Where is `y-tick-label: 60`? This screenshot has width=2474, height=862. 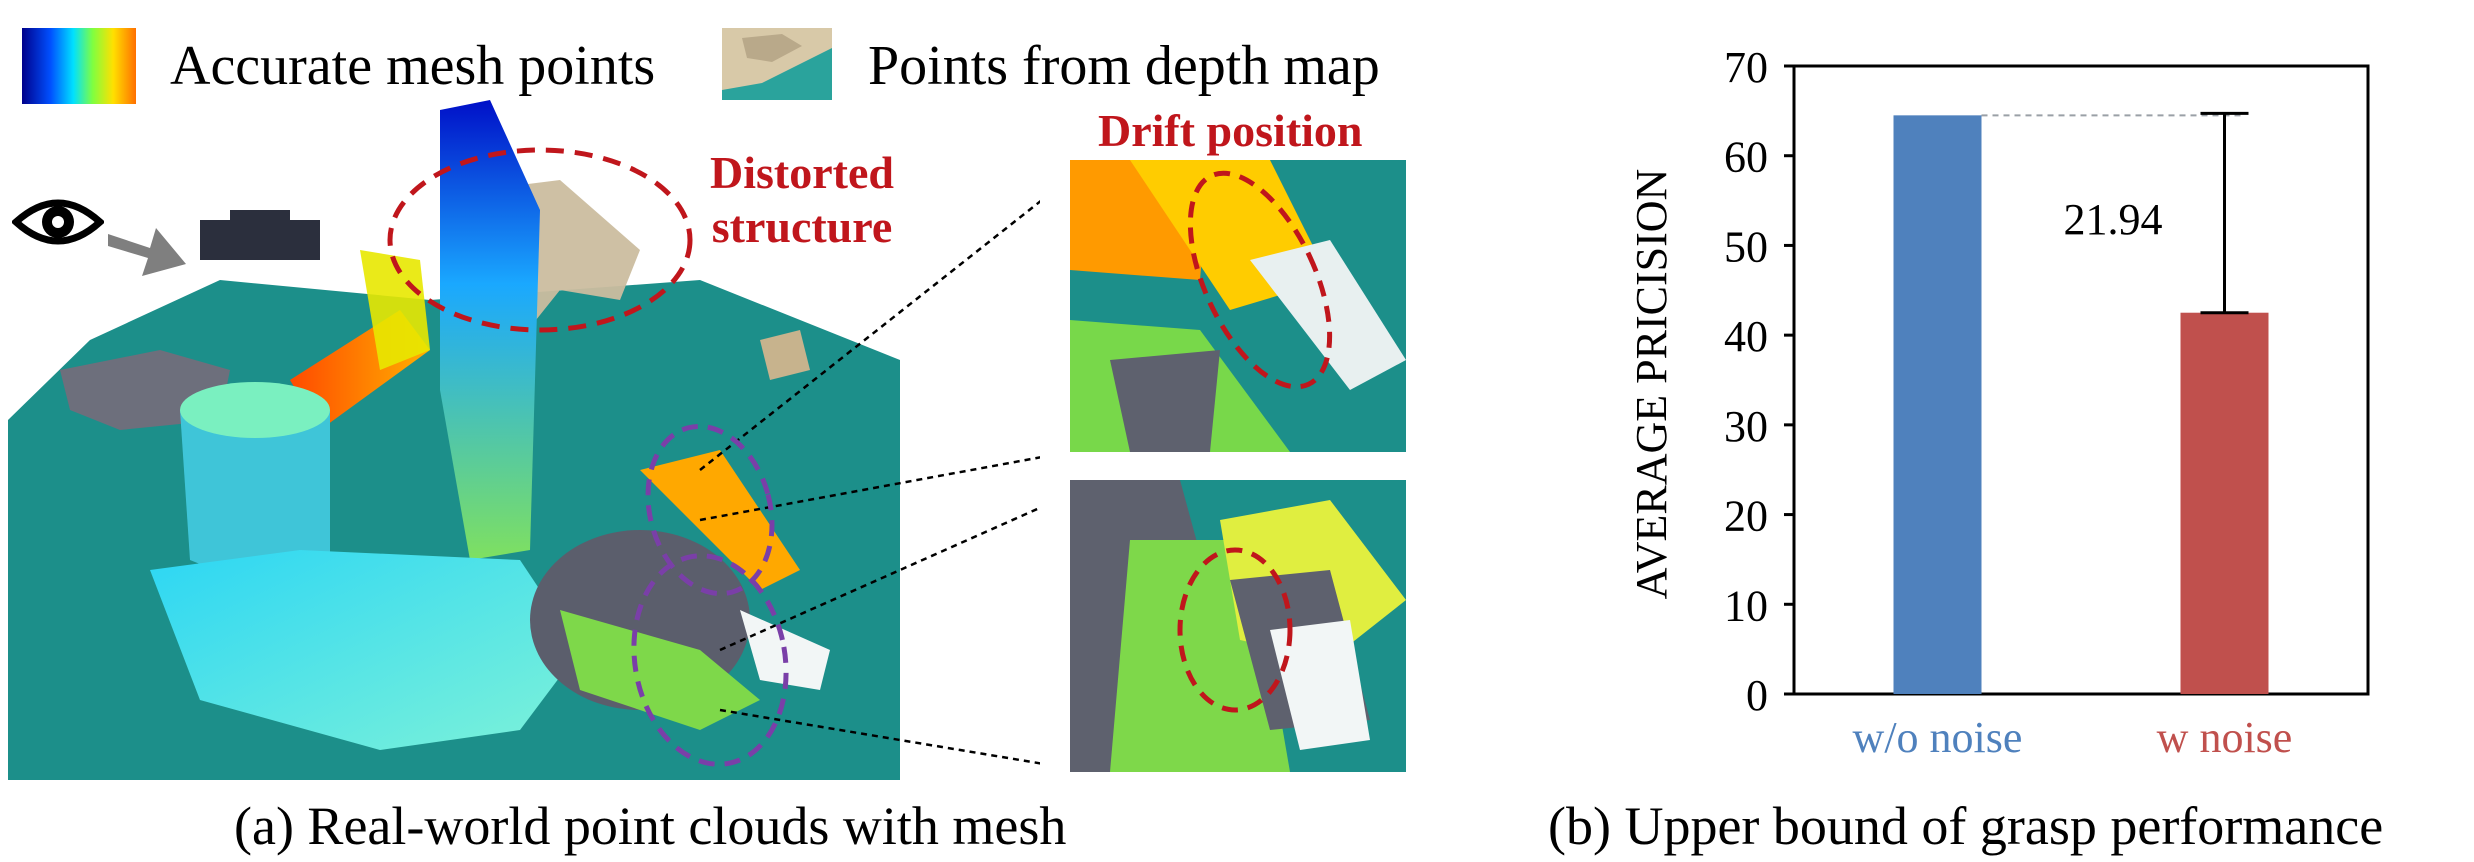 y-tick-label: 60 is located at coordinates (1746, 157).